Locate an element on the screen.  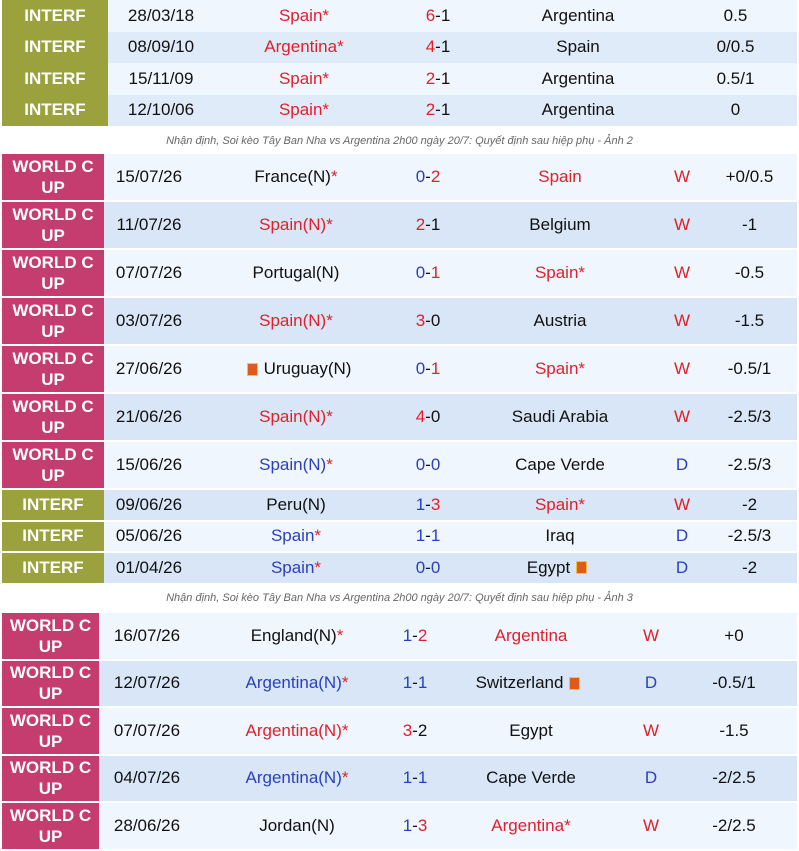
table-row: WORLD C UP 11/07/26 Spain(N) * 2-1 Belgium W -1 is located at coordinates (399, 226).